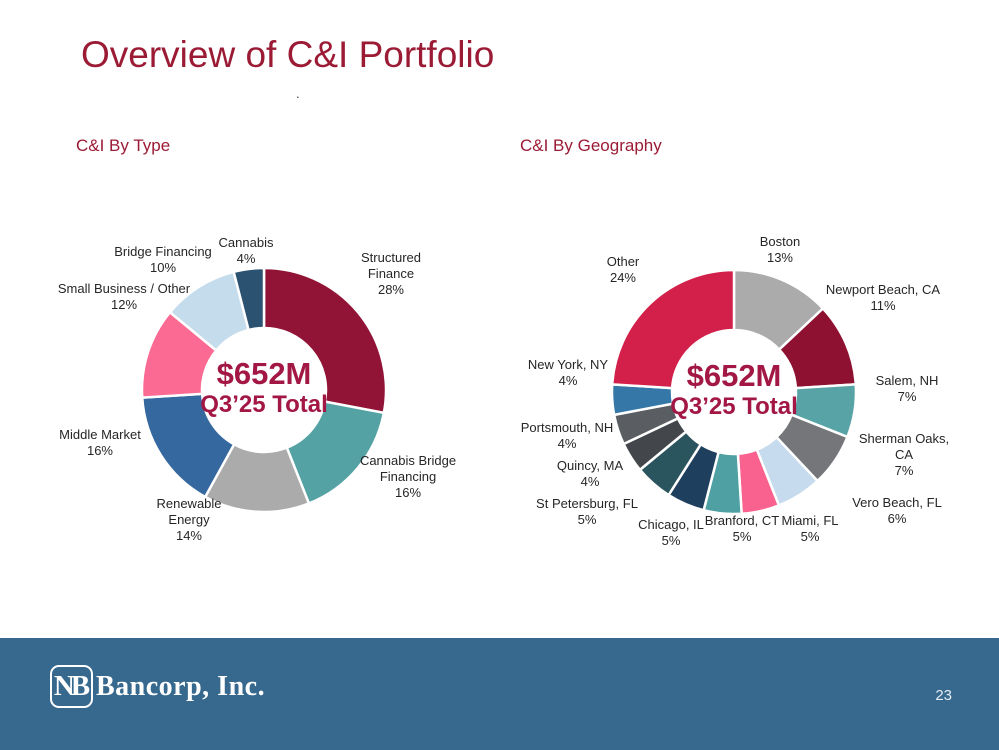  Describe the element at coordinates (499, 694) in the screenshot. I see `footer: NB Bancorp, Inc. 23` at that location.